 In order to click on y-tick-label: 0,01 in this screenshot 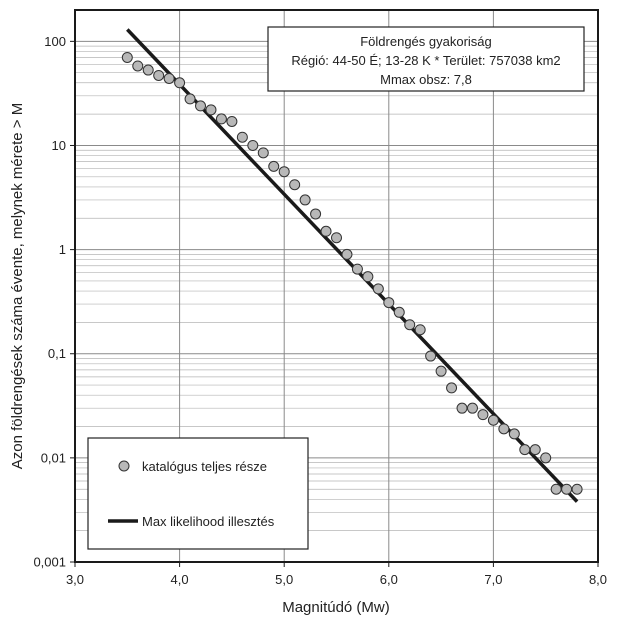, I will do `click(53, 457)`.